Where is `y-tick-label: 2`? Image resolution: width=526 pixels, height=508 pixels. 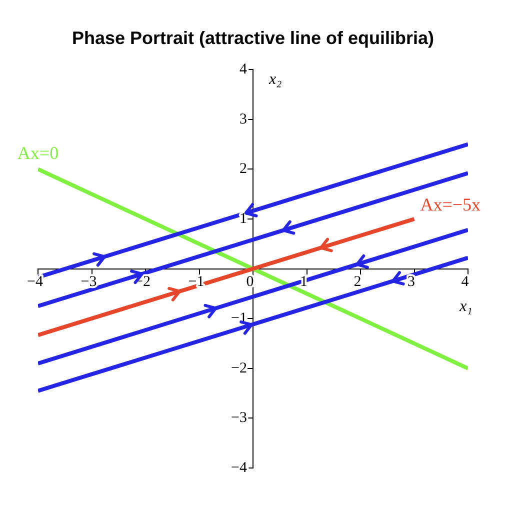 y-tick-label: 2 is located at coordinates (243, 169).